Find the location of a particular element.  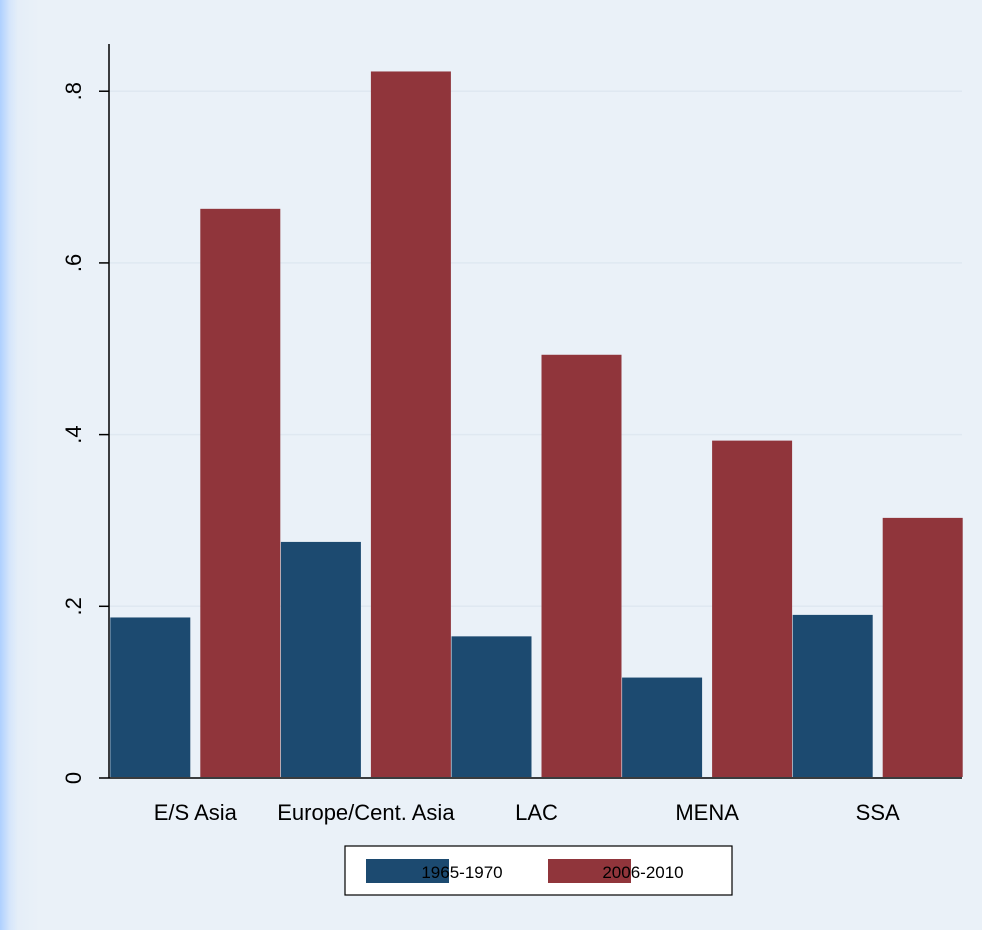

y-tick-label: 0 is located at coordinates (73, 778).